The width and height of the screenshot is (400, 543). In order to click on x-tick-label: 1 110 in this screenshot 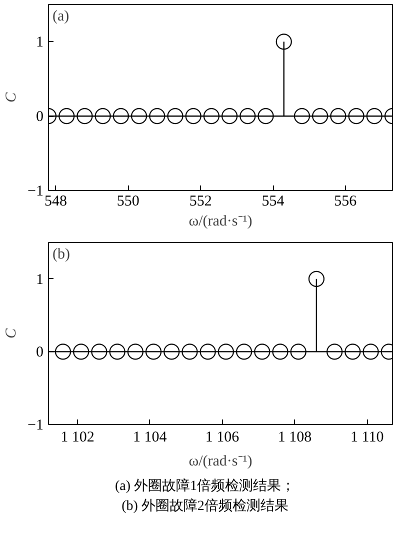, I will do `click(367, 438)`.